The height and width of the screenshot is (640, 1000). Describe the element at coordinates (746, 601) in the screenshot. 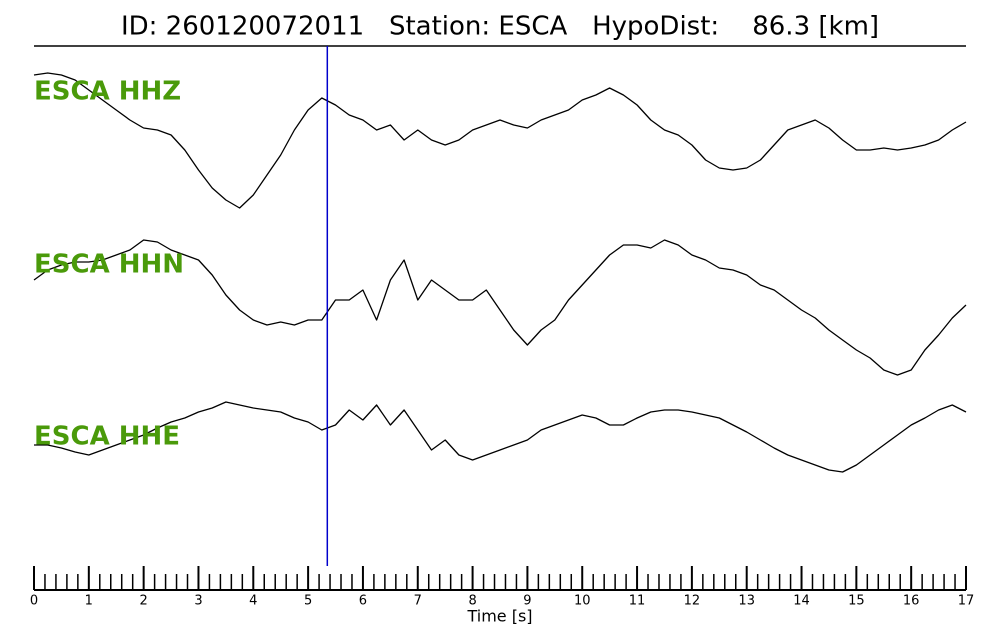

I see `x-tick-label: 13` at that location.